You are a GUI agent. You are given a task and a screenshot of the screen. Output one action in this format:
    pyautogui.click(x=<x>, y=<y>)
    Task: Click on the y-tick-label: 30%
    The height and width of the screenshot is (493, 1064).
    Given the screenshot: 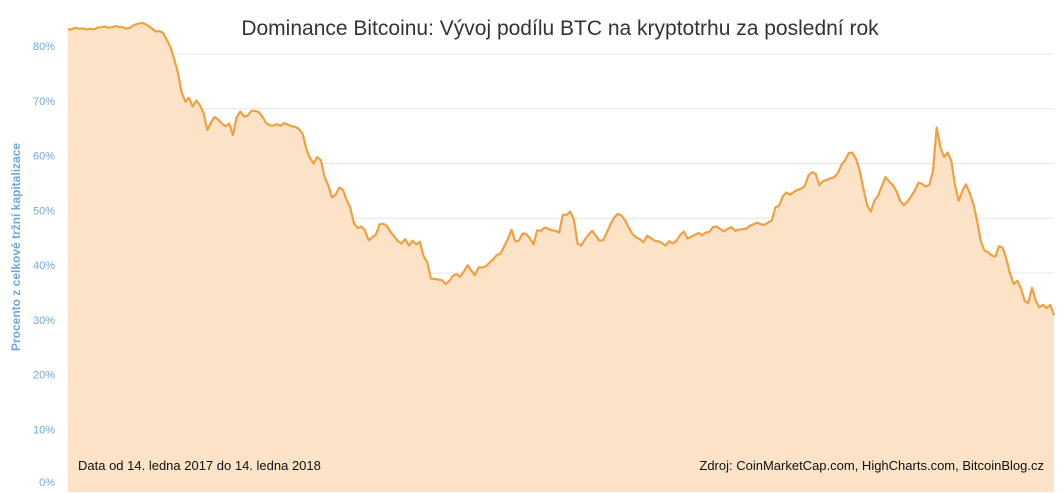 What is the action you would take?
    pyautogui.click(x=44, y=321)
    